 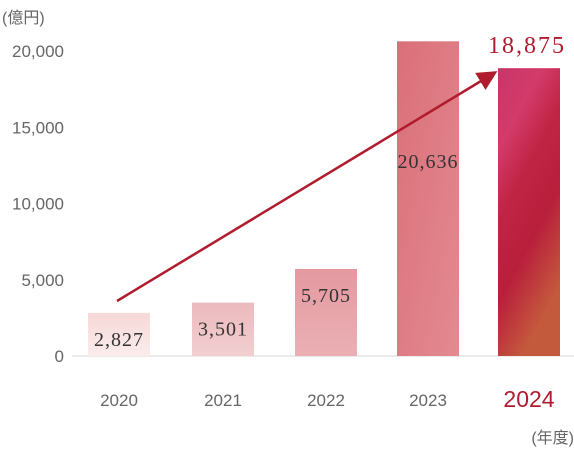 What do you see at coordinates (38, 127) in the screenshot?
I see `y-tick-label: 15,000` at bounding box center [38, 127].